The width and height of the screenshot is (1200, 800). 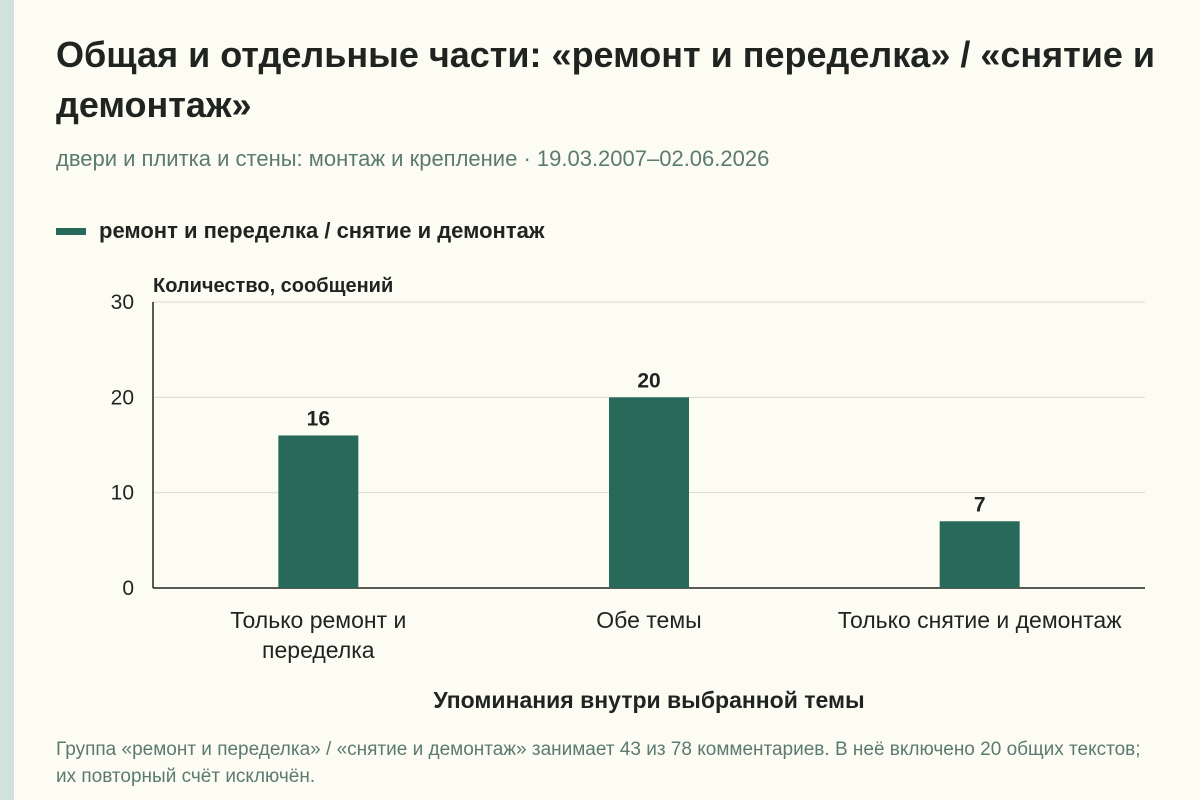 I want to click on y-tick-label: 0, so click(x=128, y=588).